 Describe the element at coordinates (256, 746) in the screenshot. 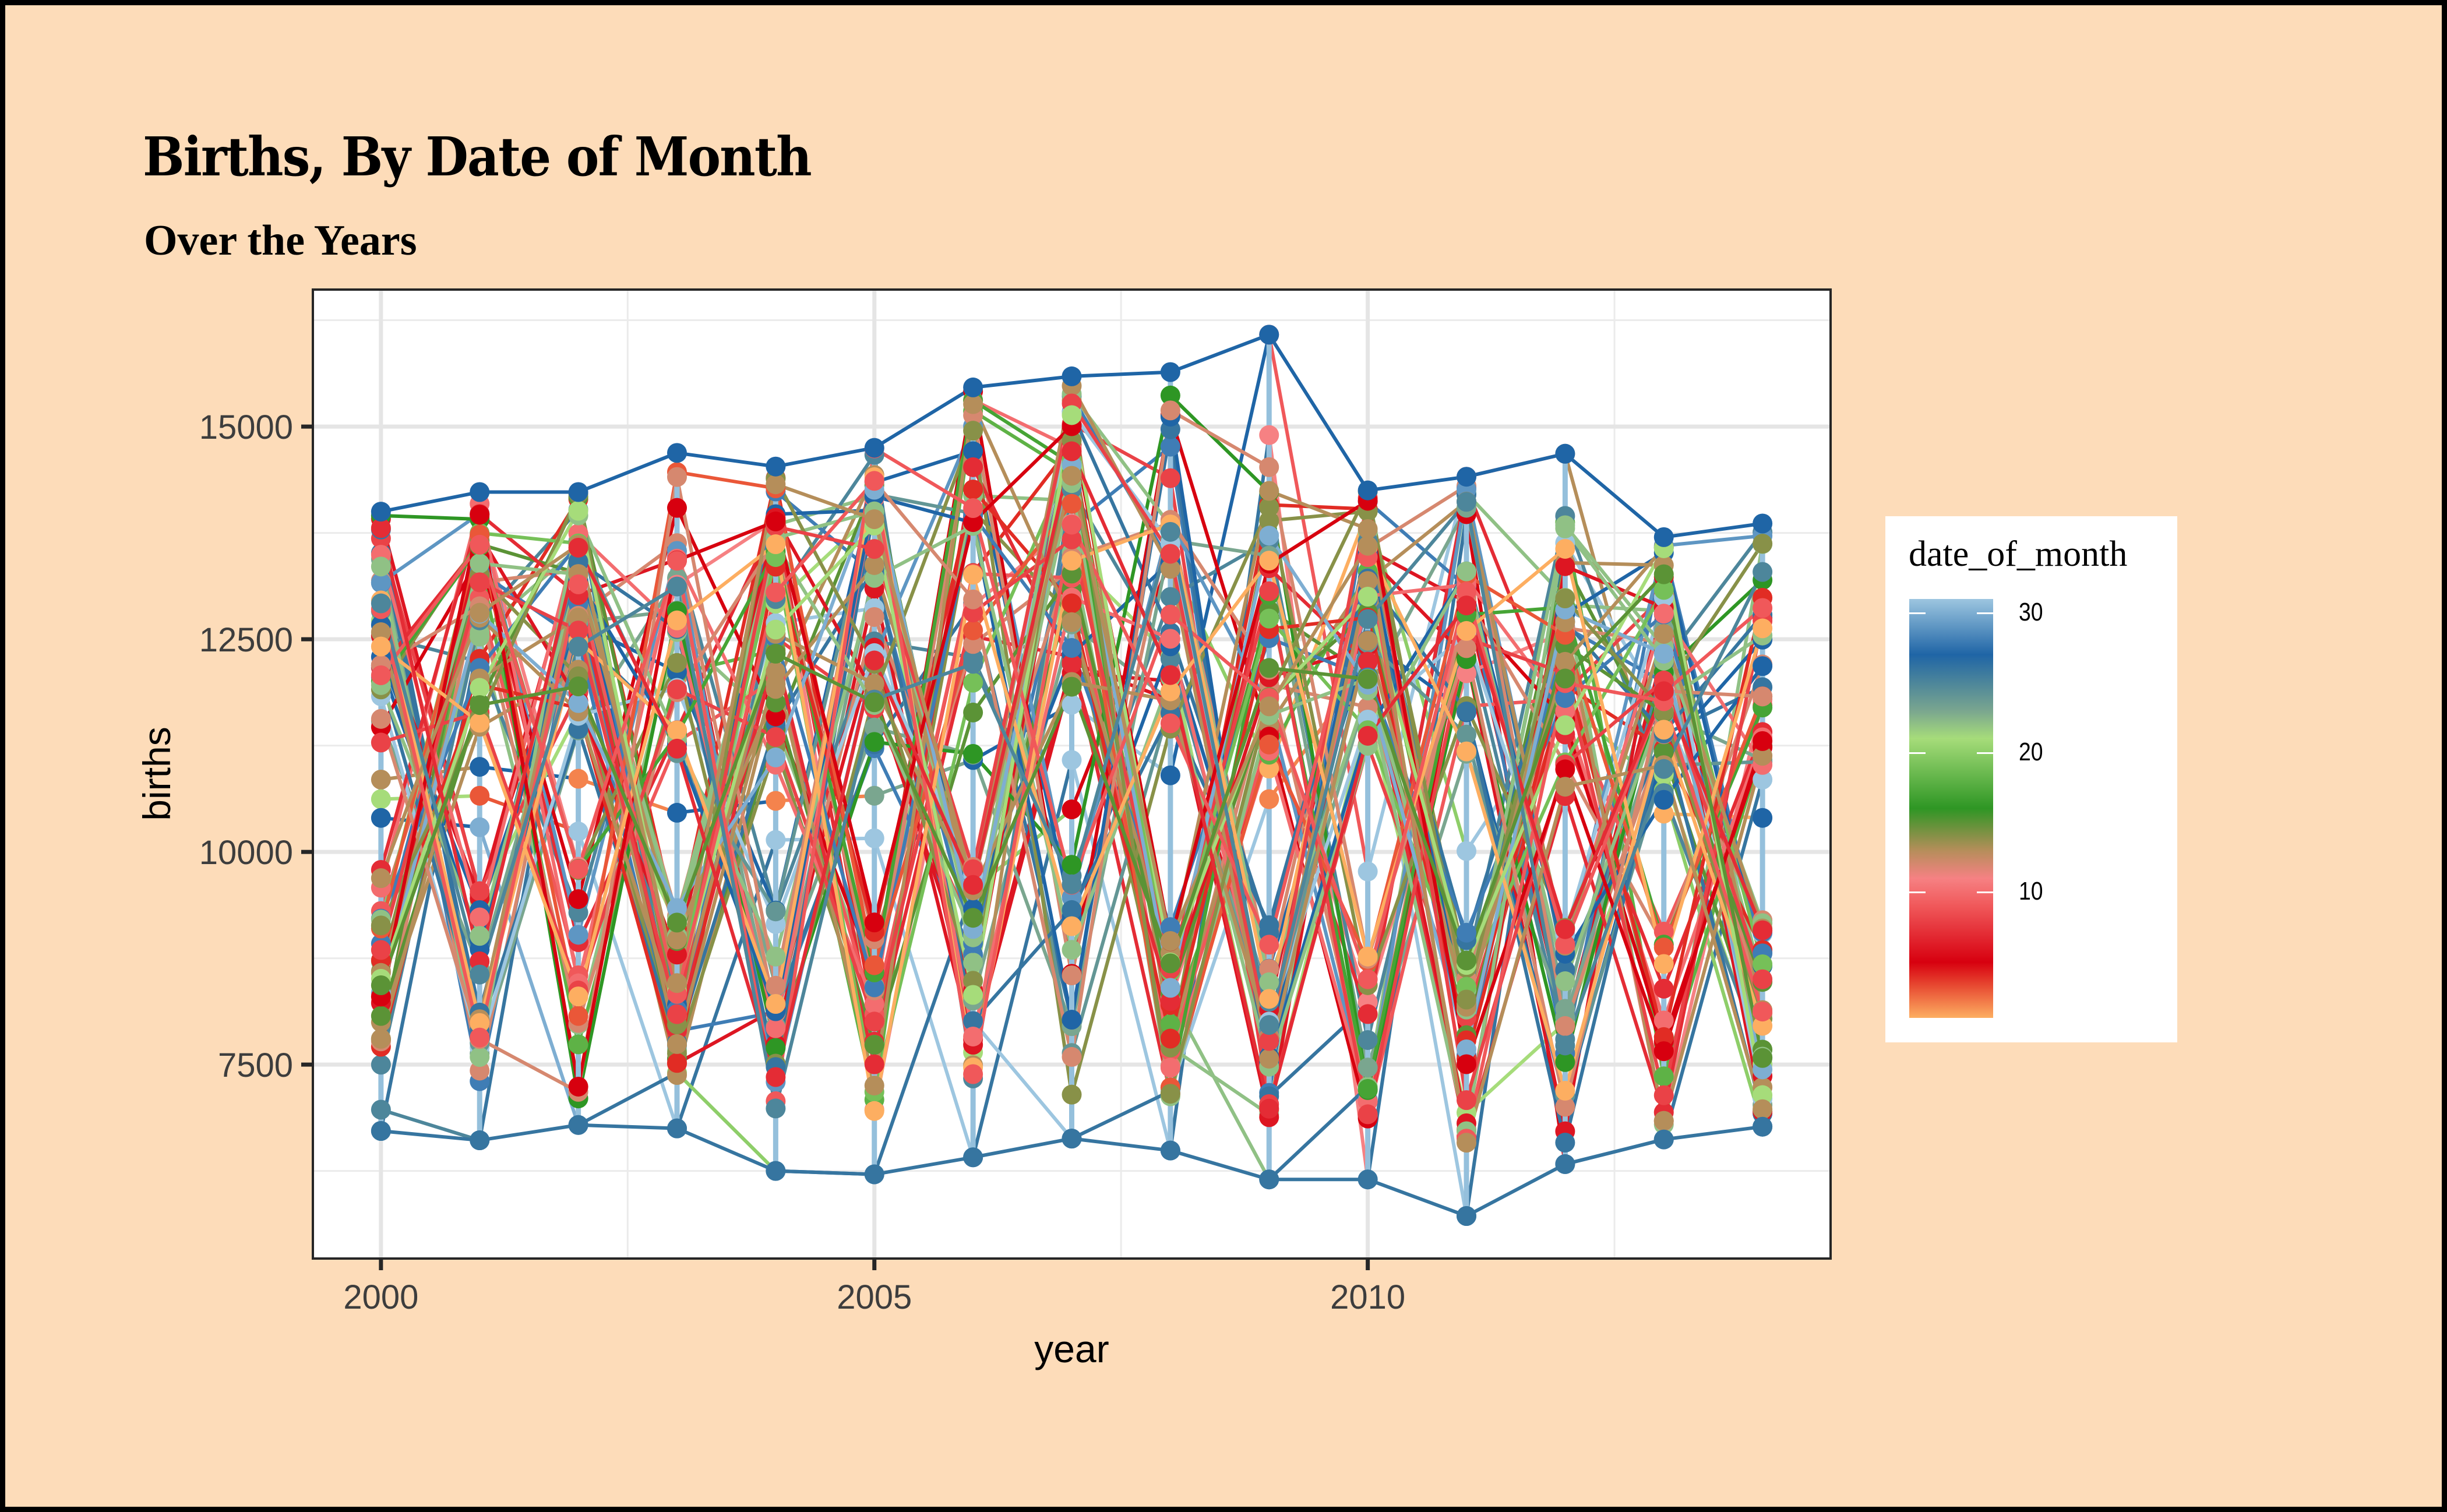

I see `y-axis: 7500 10000 12500 15000` at that location.